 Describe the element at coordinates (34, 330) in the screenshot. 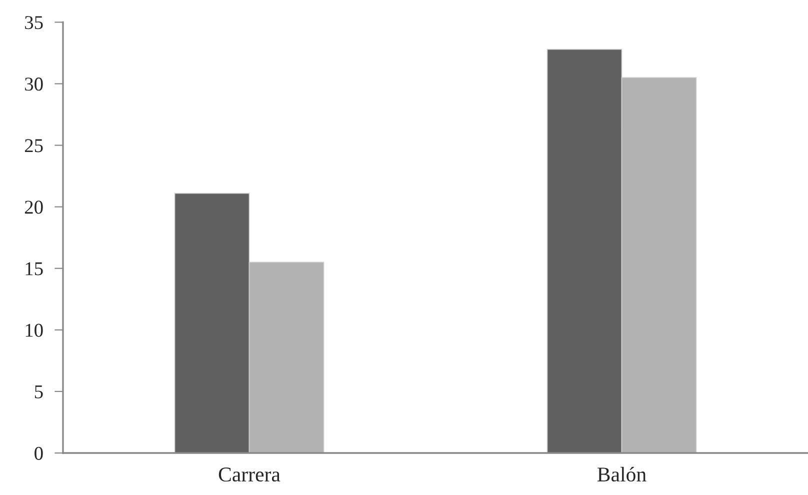

I see `y-tick-label: 10` at that location.